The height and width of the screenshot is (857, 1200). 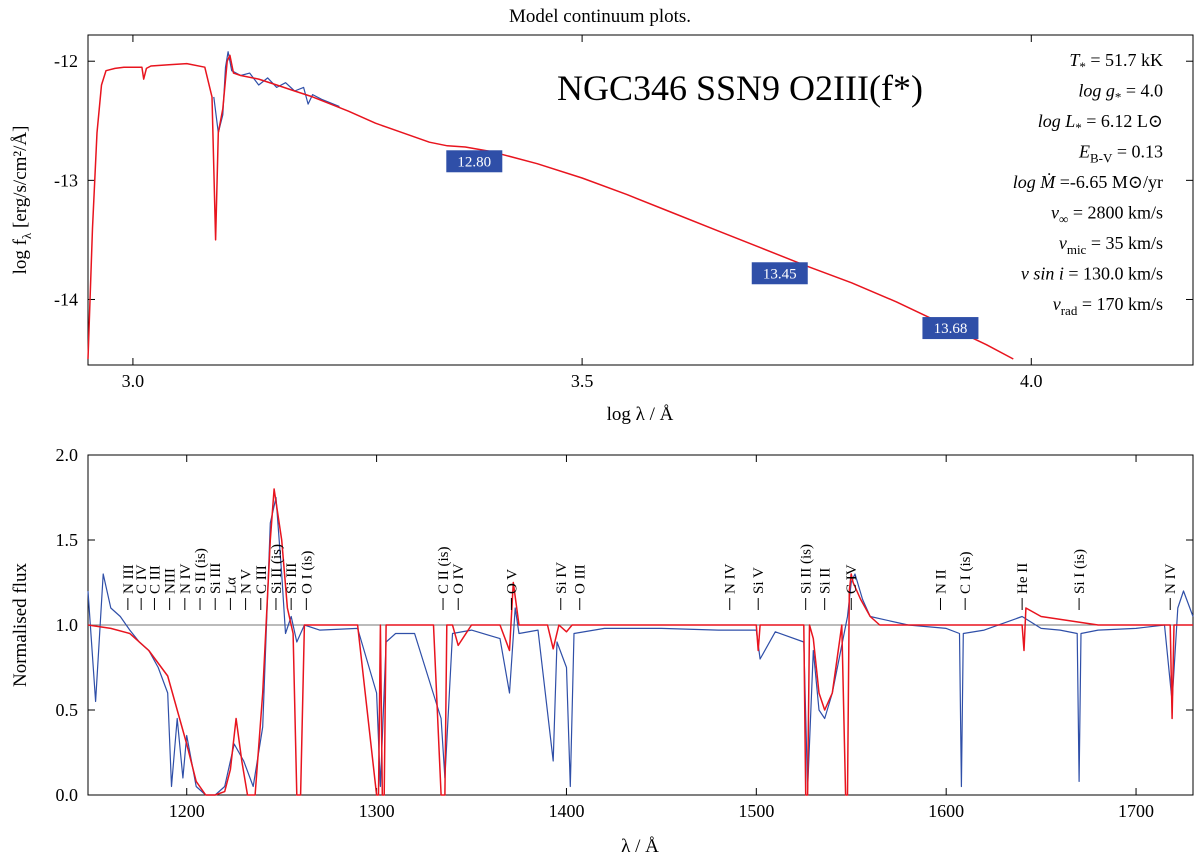 What do you see at coordinates (67, 540) in the screenshot?
I see `normalised-y-tick-label: 1.5` at bounding box center [67, 540].